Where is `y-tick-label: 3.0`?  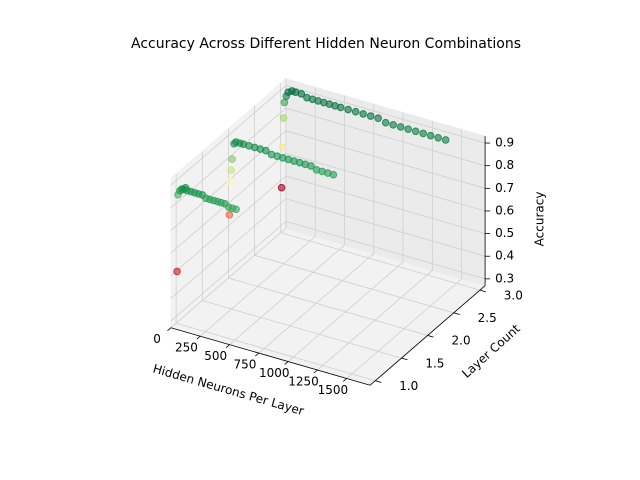
y-tick-label: 3.0 is located at coordinates (513, 295).